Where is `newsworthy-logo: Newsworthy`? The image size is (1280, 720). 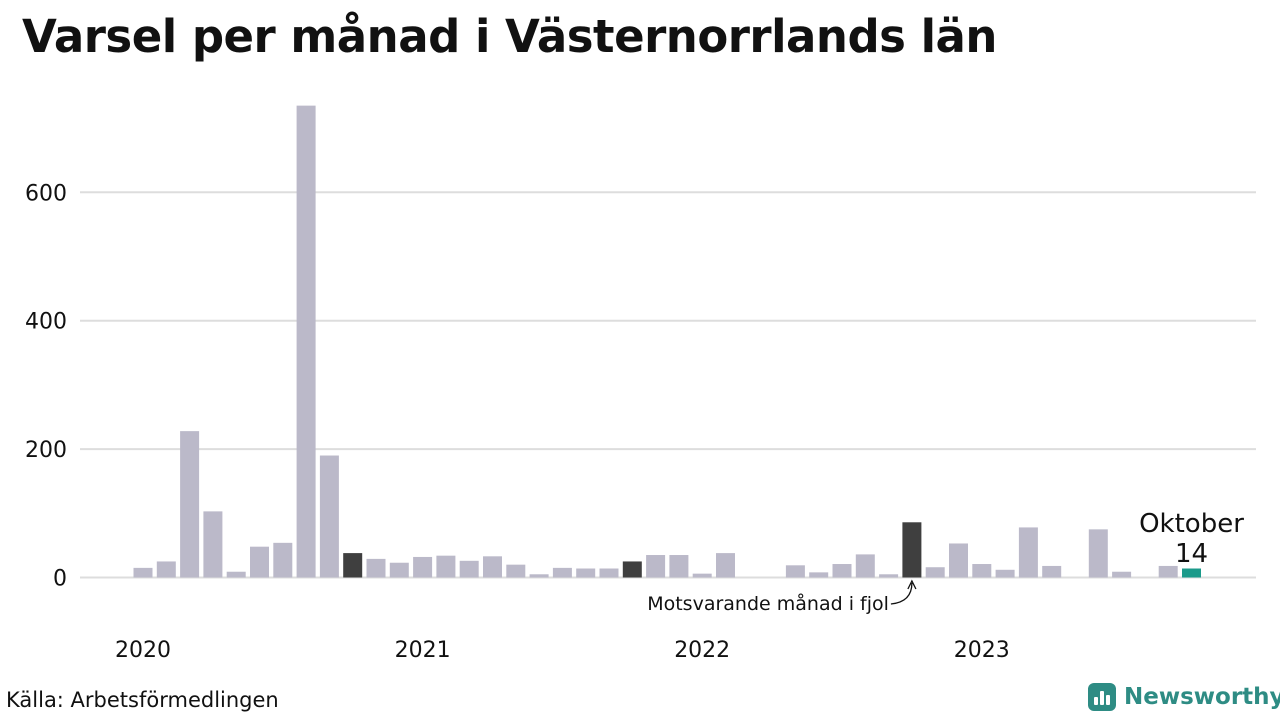 newsworthy-logo: Newsworthy is located at coordinates (1184, 697).